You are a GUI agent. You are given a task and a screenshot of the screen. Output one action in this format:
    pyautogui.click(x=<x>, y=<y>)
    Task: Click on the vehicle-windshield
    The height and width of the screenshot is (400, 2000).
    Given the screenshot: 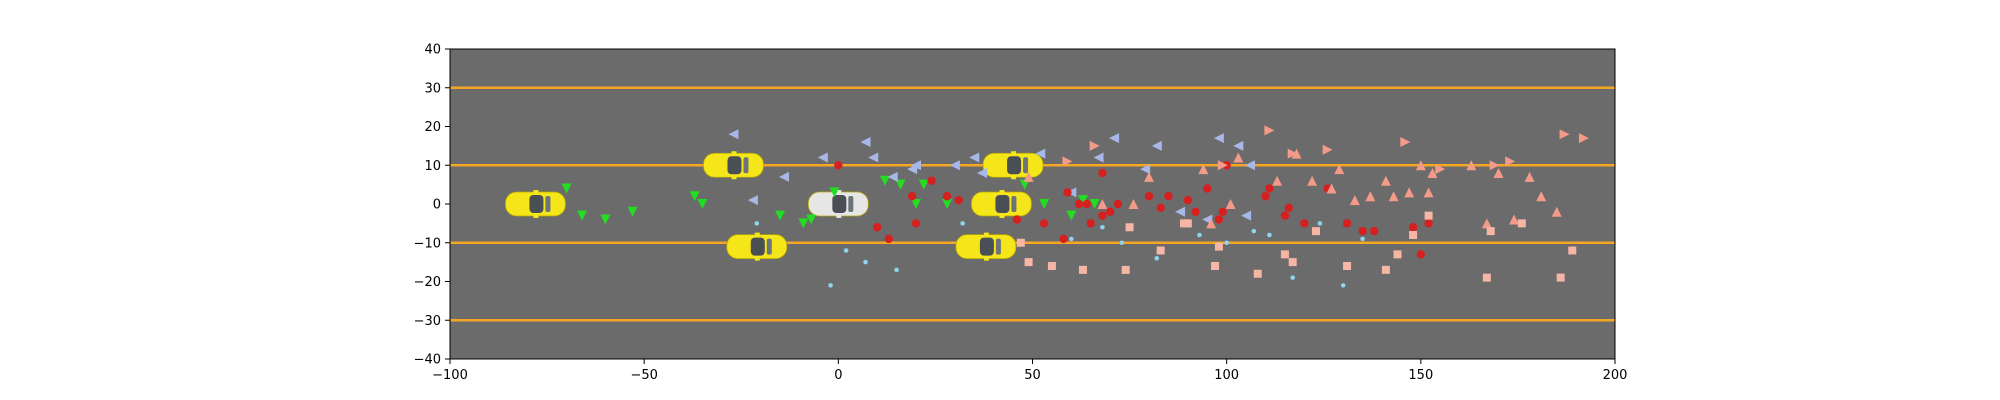 What is the action you would take?
    pyautogui.click(x=757, y=246)
    